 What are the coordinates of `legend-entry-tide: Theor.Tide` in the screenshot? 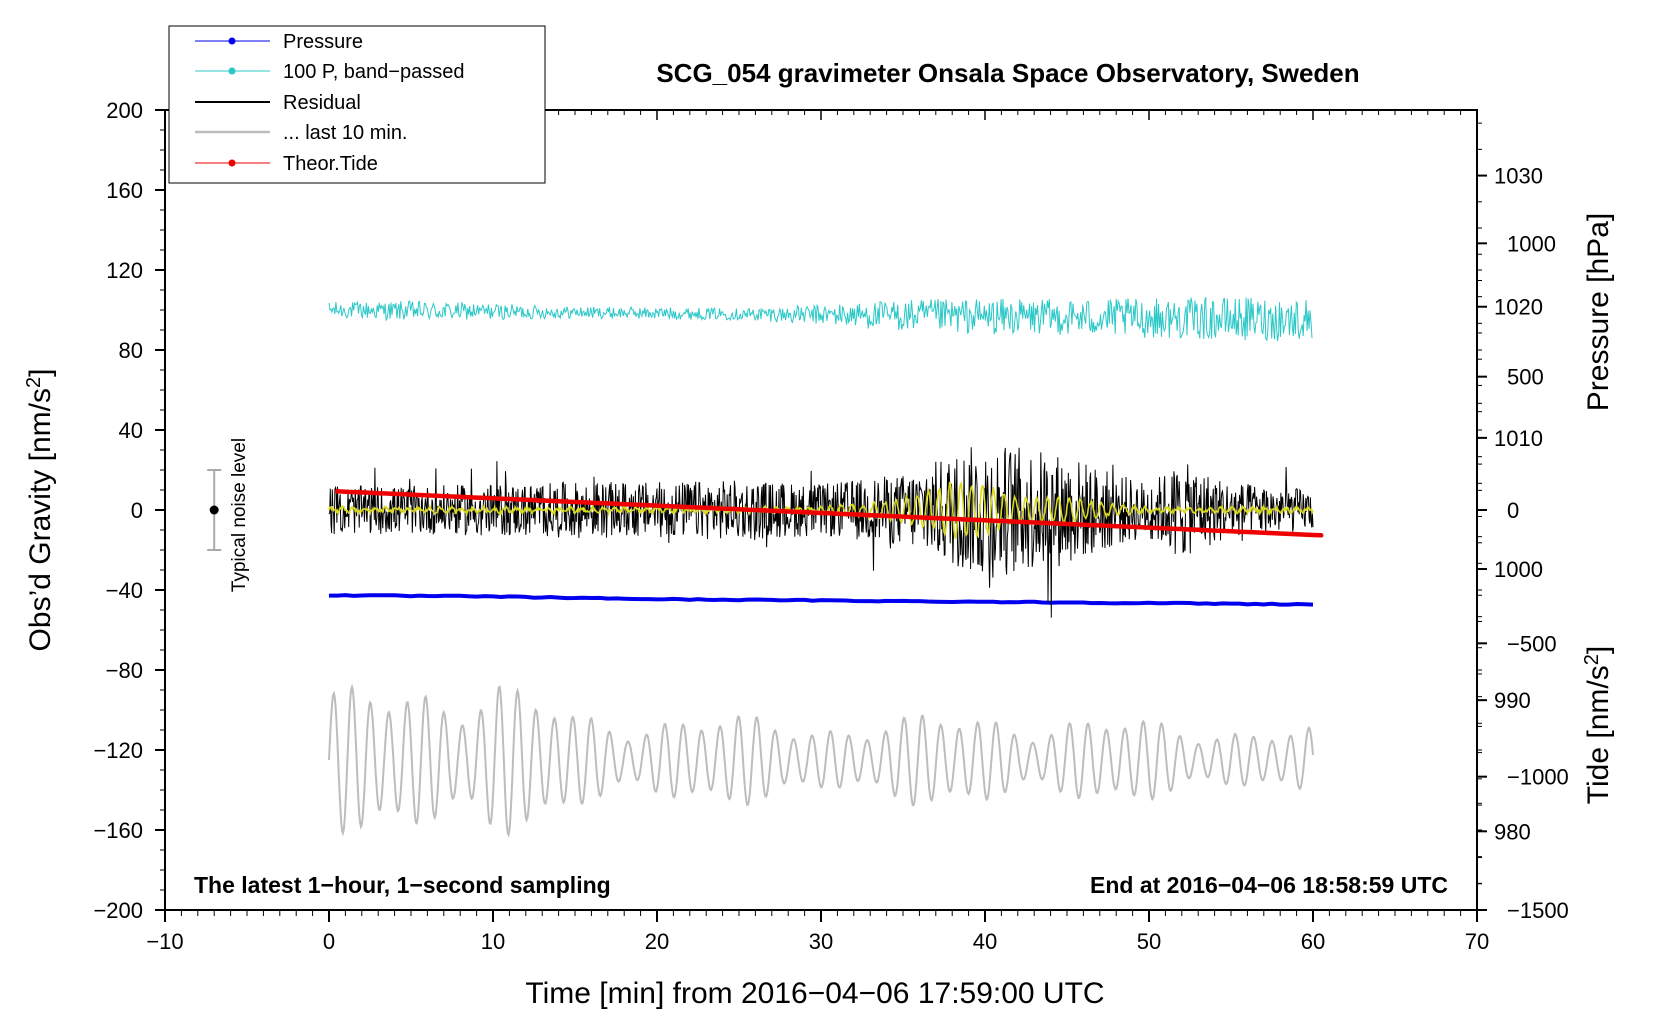 It's located at (286, 164).